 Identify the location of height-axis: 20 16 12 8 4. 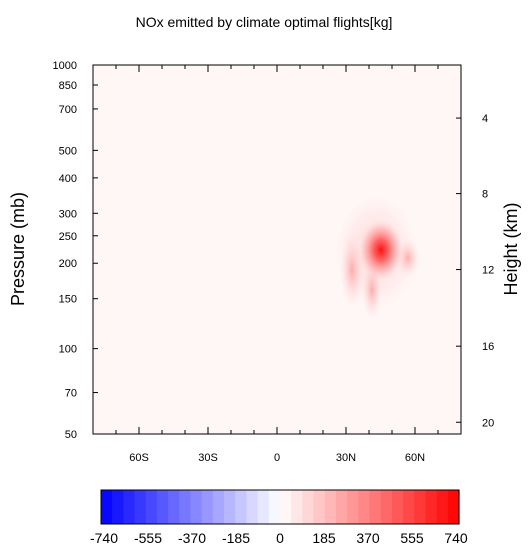
(475, 271).